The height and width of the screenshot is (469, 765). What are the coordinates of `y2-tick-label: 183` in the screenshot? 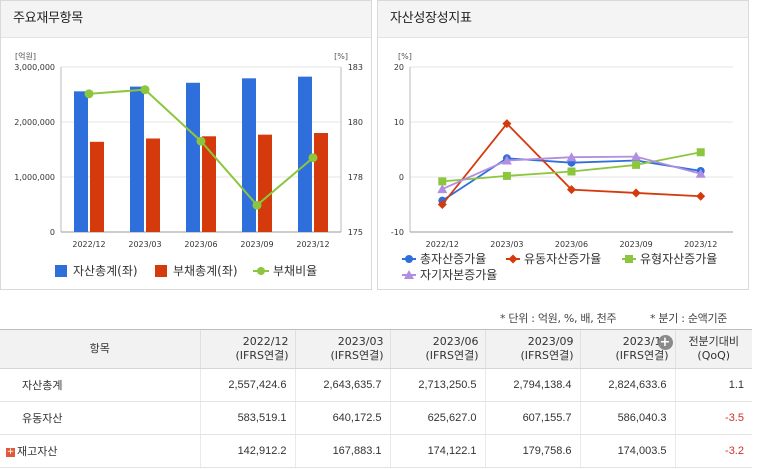 It's located at (355, 67).